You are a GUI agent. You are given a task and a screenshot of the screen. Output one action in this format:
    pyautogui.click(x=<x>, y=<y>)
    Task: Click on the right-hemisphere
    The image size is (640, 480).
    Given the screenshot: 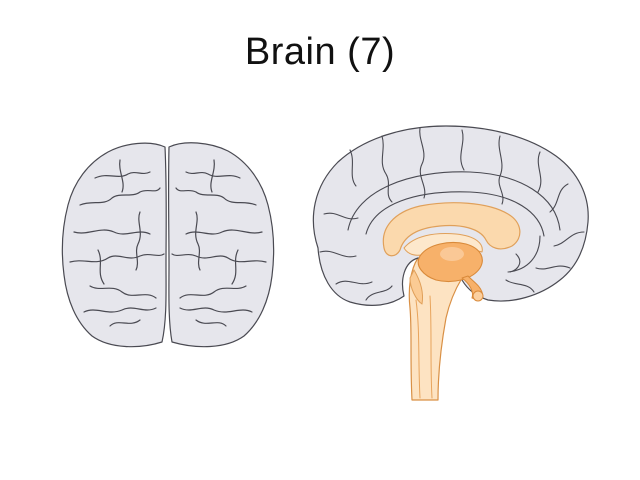 What is the action you would take?
    pyautogui.click(x=221, y=245)
    